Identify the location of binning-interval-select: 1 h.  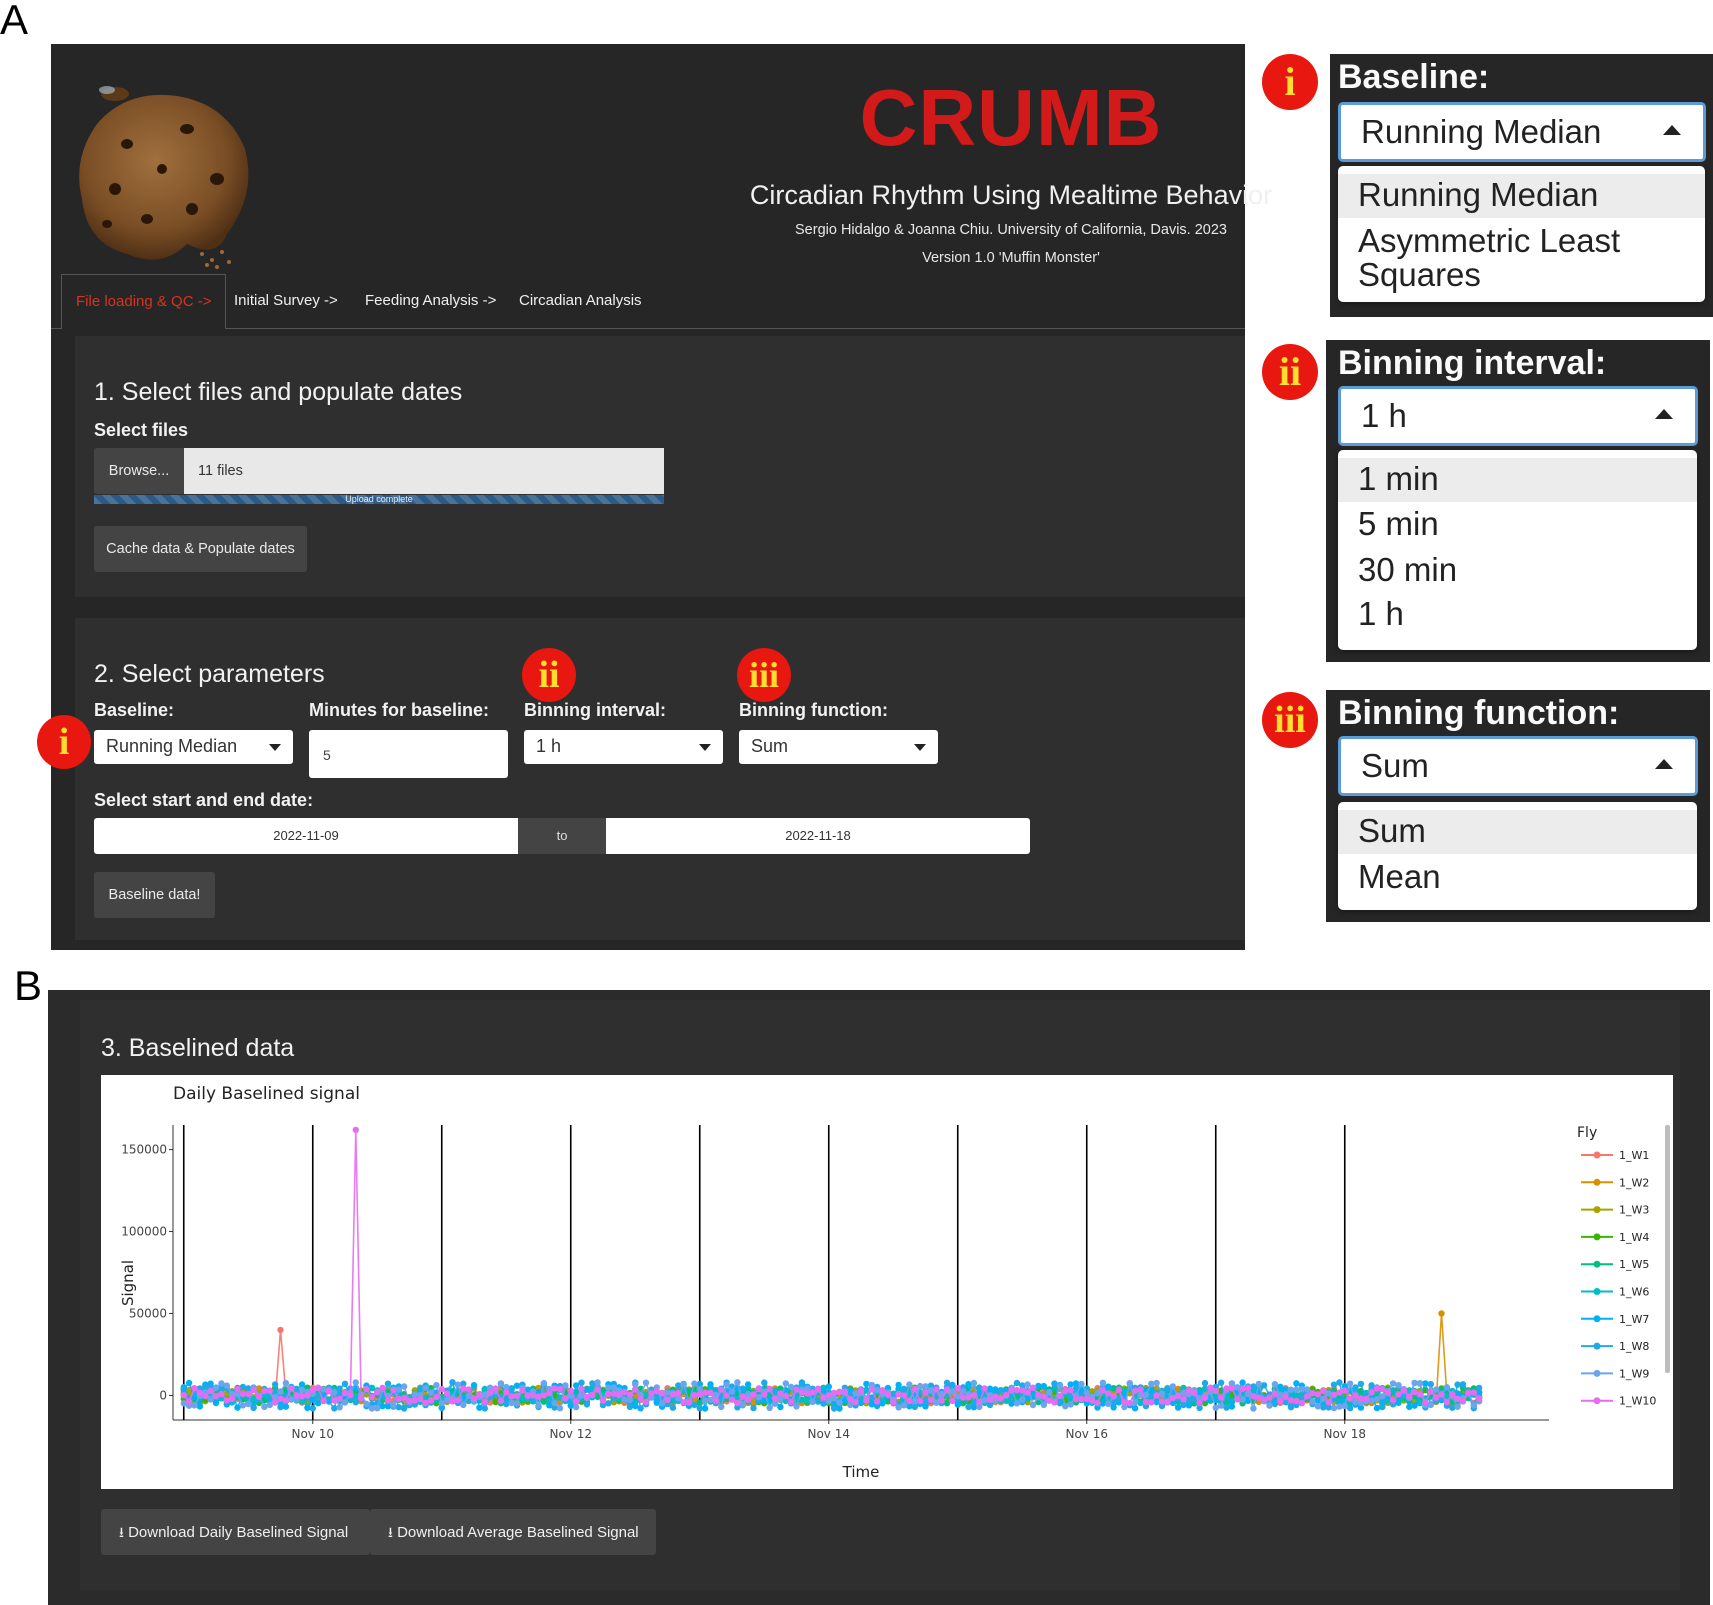
(623, 747).